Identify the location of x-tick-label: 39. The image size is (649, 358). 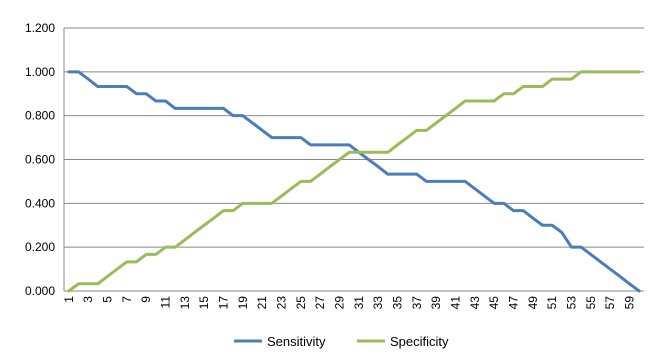
(436, 303).